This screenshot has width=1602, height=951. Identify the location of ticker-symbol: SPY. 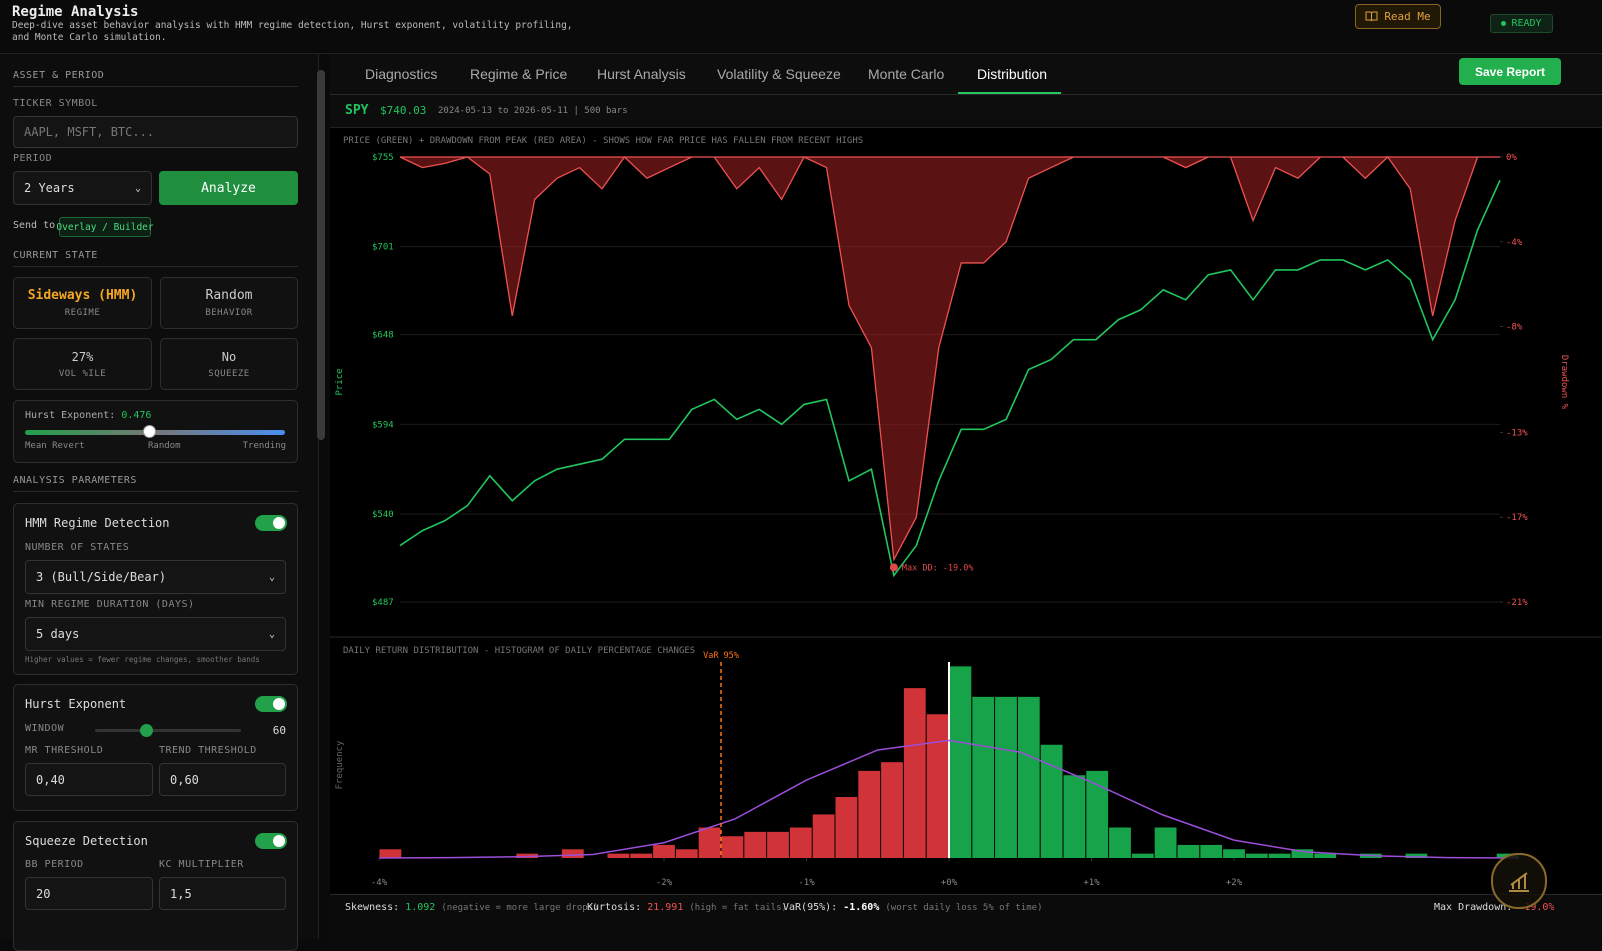
(357, 110).